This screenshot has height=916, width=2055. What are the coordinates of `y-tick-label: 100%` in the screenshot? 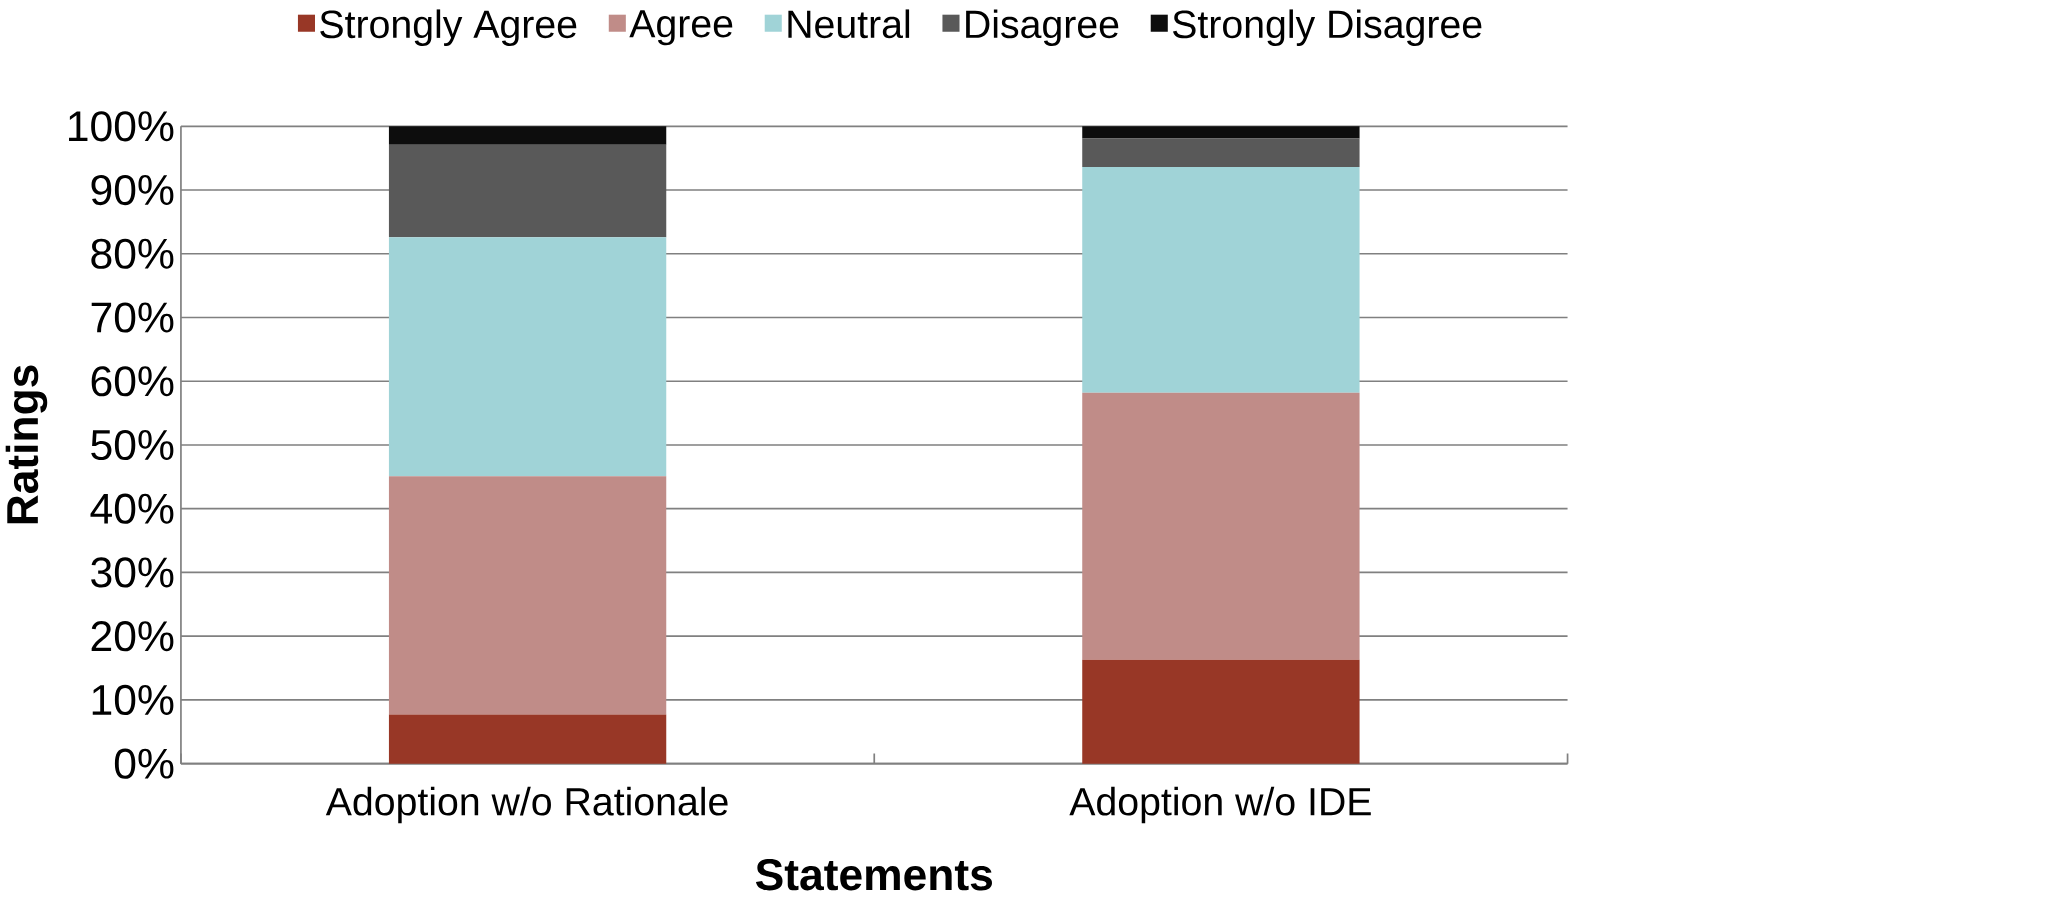 It's located at (121, 126).